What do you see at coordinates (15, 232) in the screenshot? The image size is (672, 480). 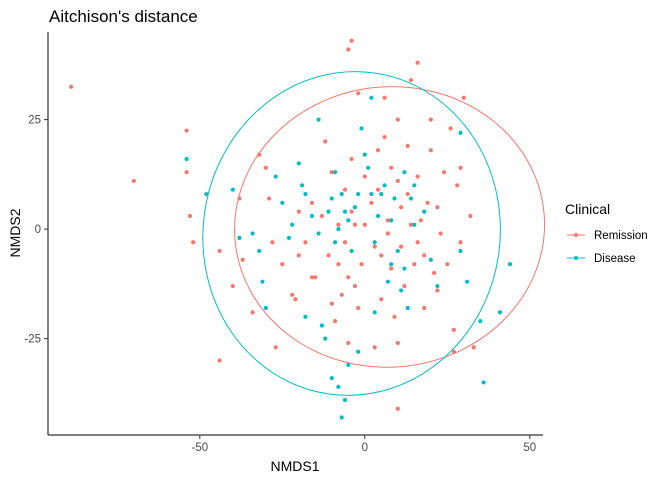 I see `y-axis-title: NMDS2` at bounding box center [15, 232].